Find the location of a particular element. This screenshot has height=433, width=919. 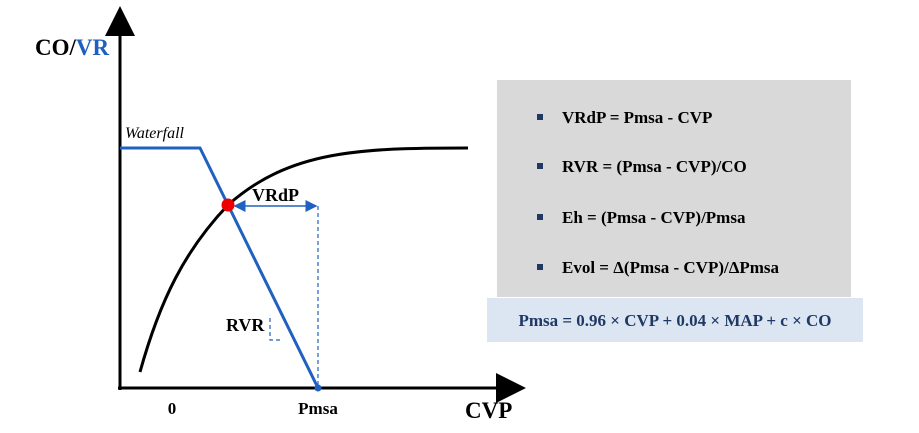

definition: Eh = (Pmsa - CVP)/Pmsa is located at coordinates (654, 217).